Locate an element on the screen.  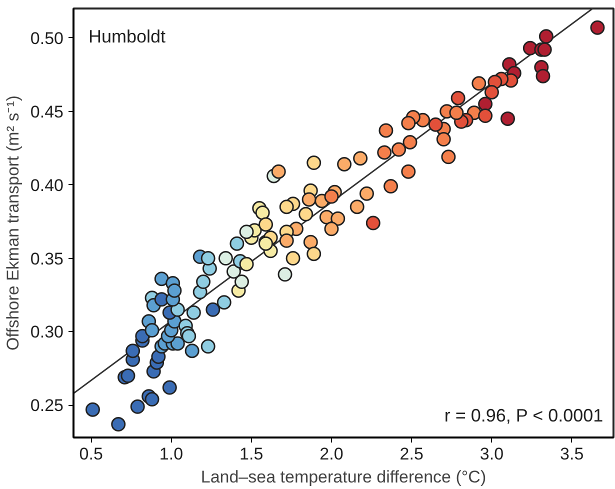
y-axis-title: Offshore Ekman transport (m² s⁻¹) is located at coordinates (12, 223).